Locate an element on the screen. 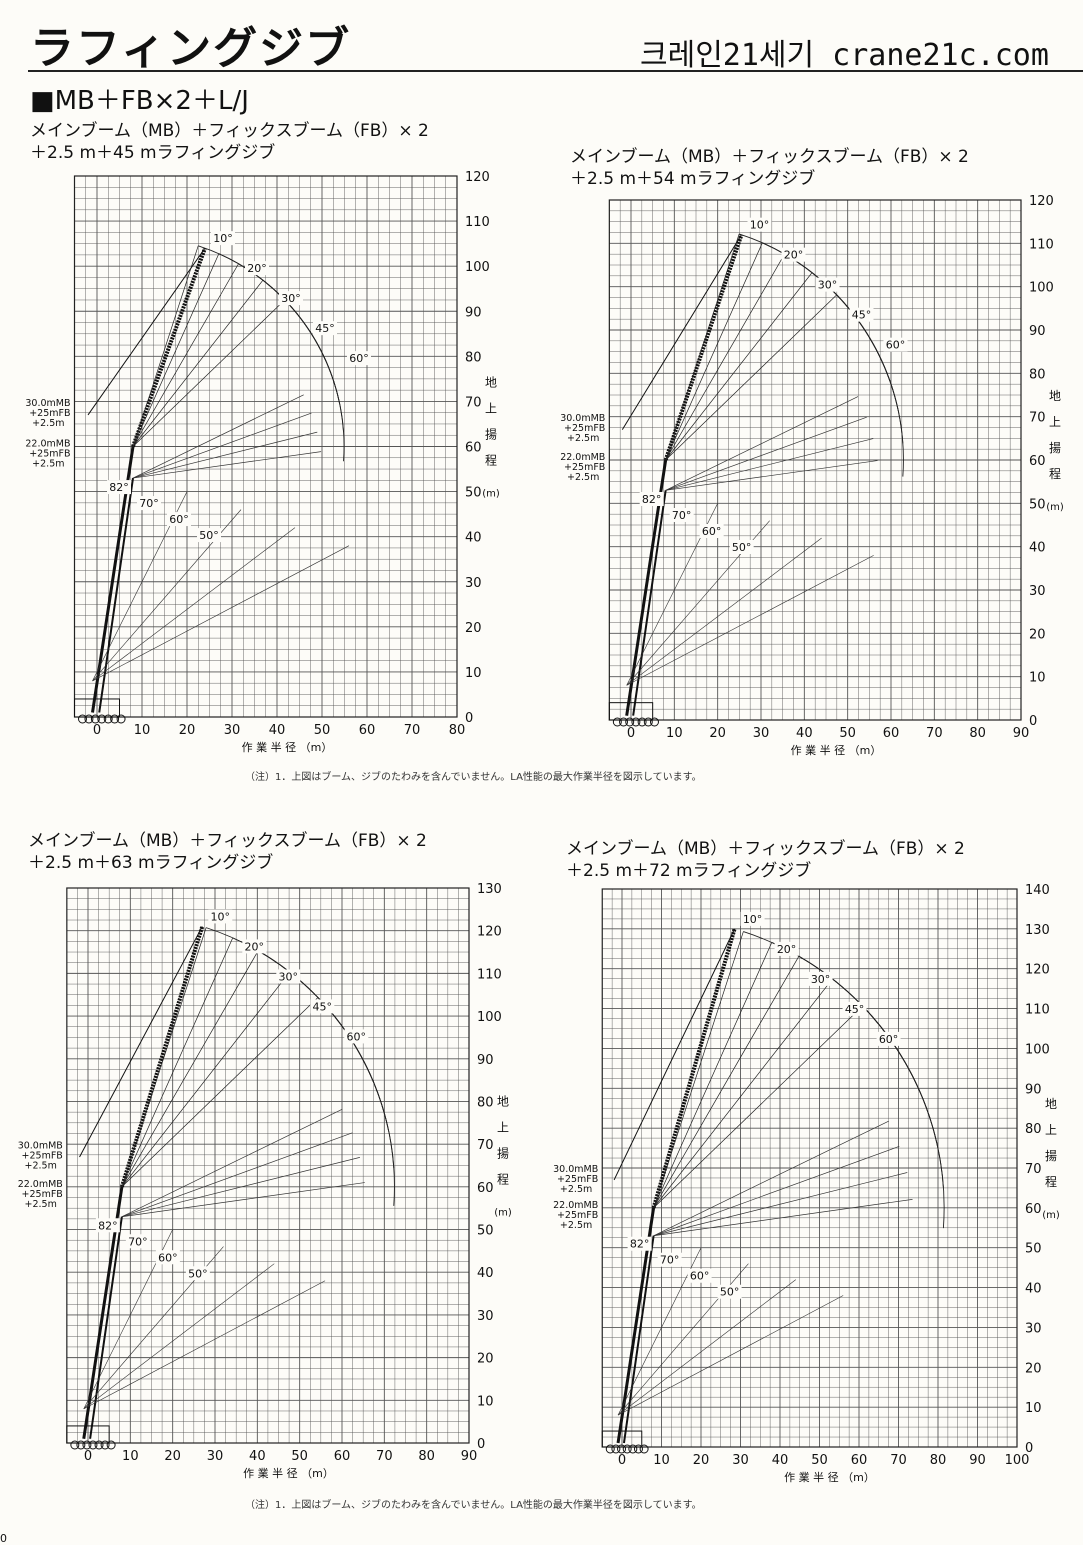  chart-3-crane-carrier is located at coordinates (88, 1434).